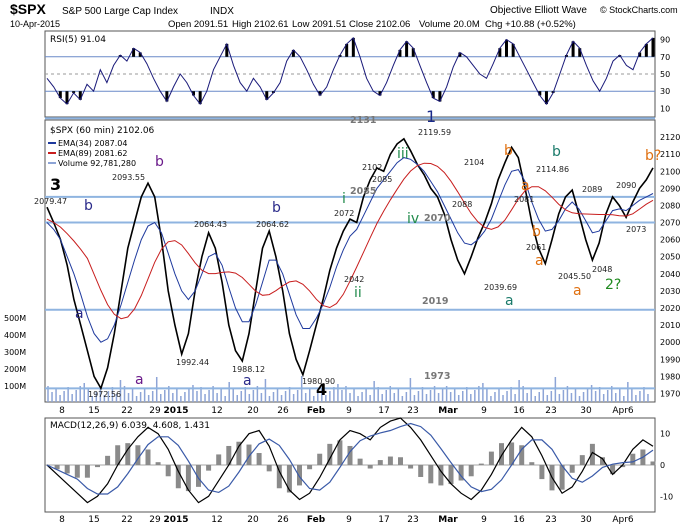  What do you see at coordinates (670, 325) in the screenshot?
I see `price-tick: 2010` at bounding box center [670, 325].